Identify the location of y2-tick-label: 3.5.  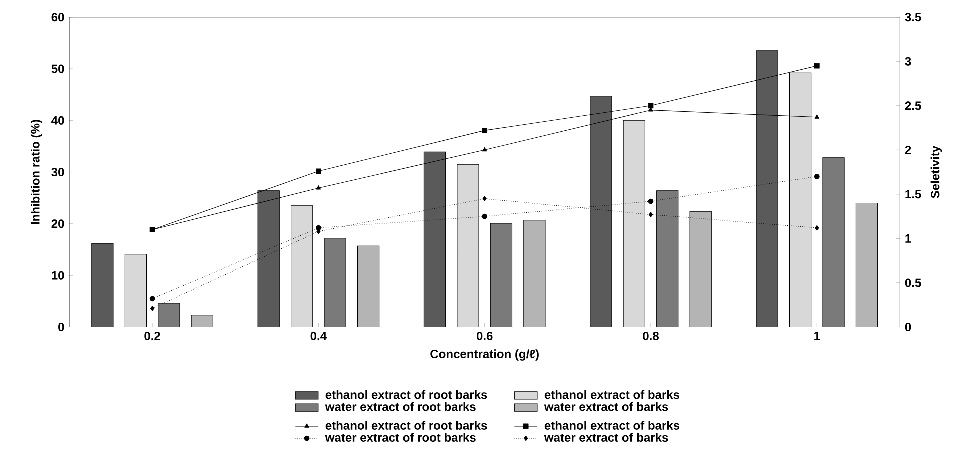
(913, 17).